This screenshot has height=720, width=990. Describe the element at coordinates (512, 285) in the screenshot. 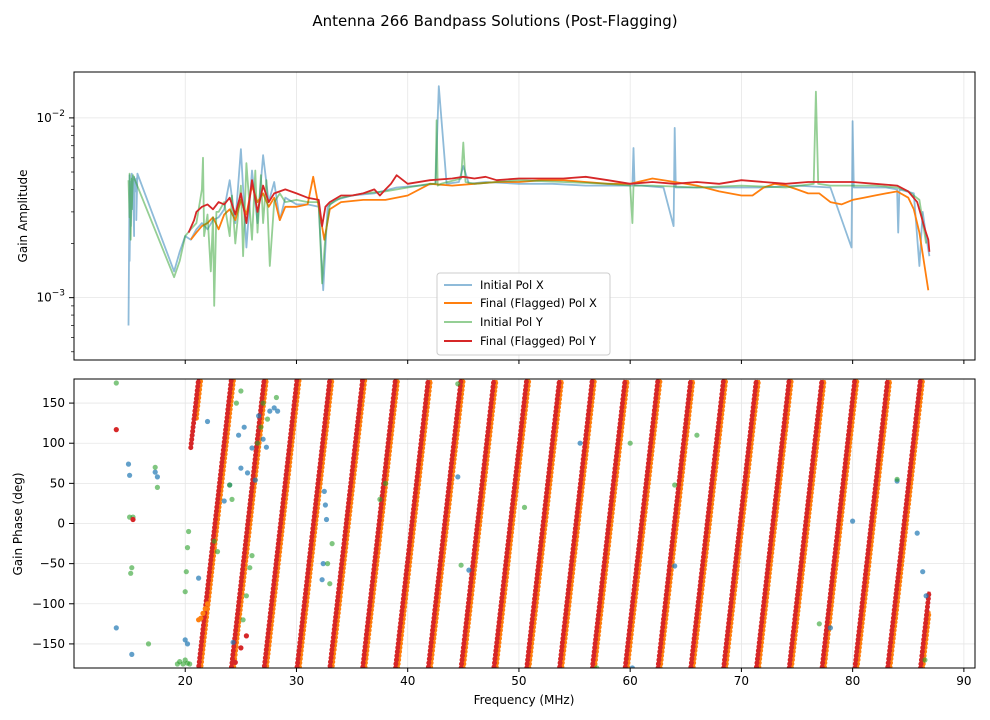

I see `legend-label-initial-x: Initial Pol X` at that location.